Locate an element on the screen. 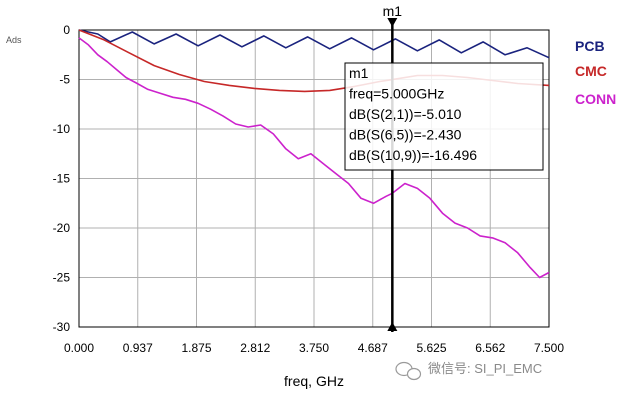 This screenshot has width=640, height=401. watermark: 微信号: SI_PI_EMC is located at coordinates (468, 371).